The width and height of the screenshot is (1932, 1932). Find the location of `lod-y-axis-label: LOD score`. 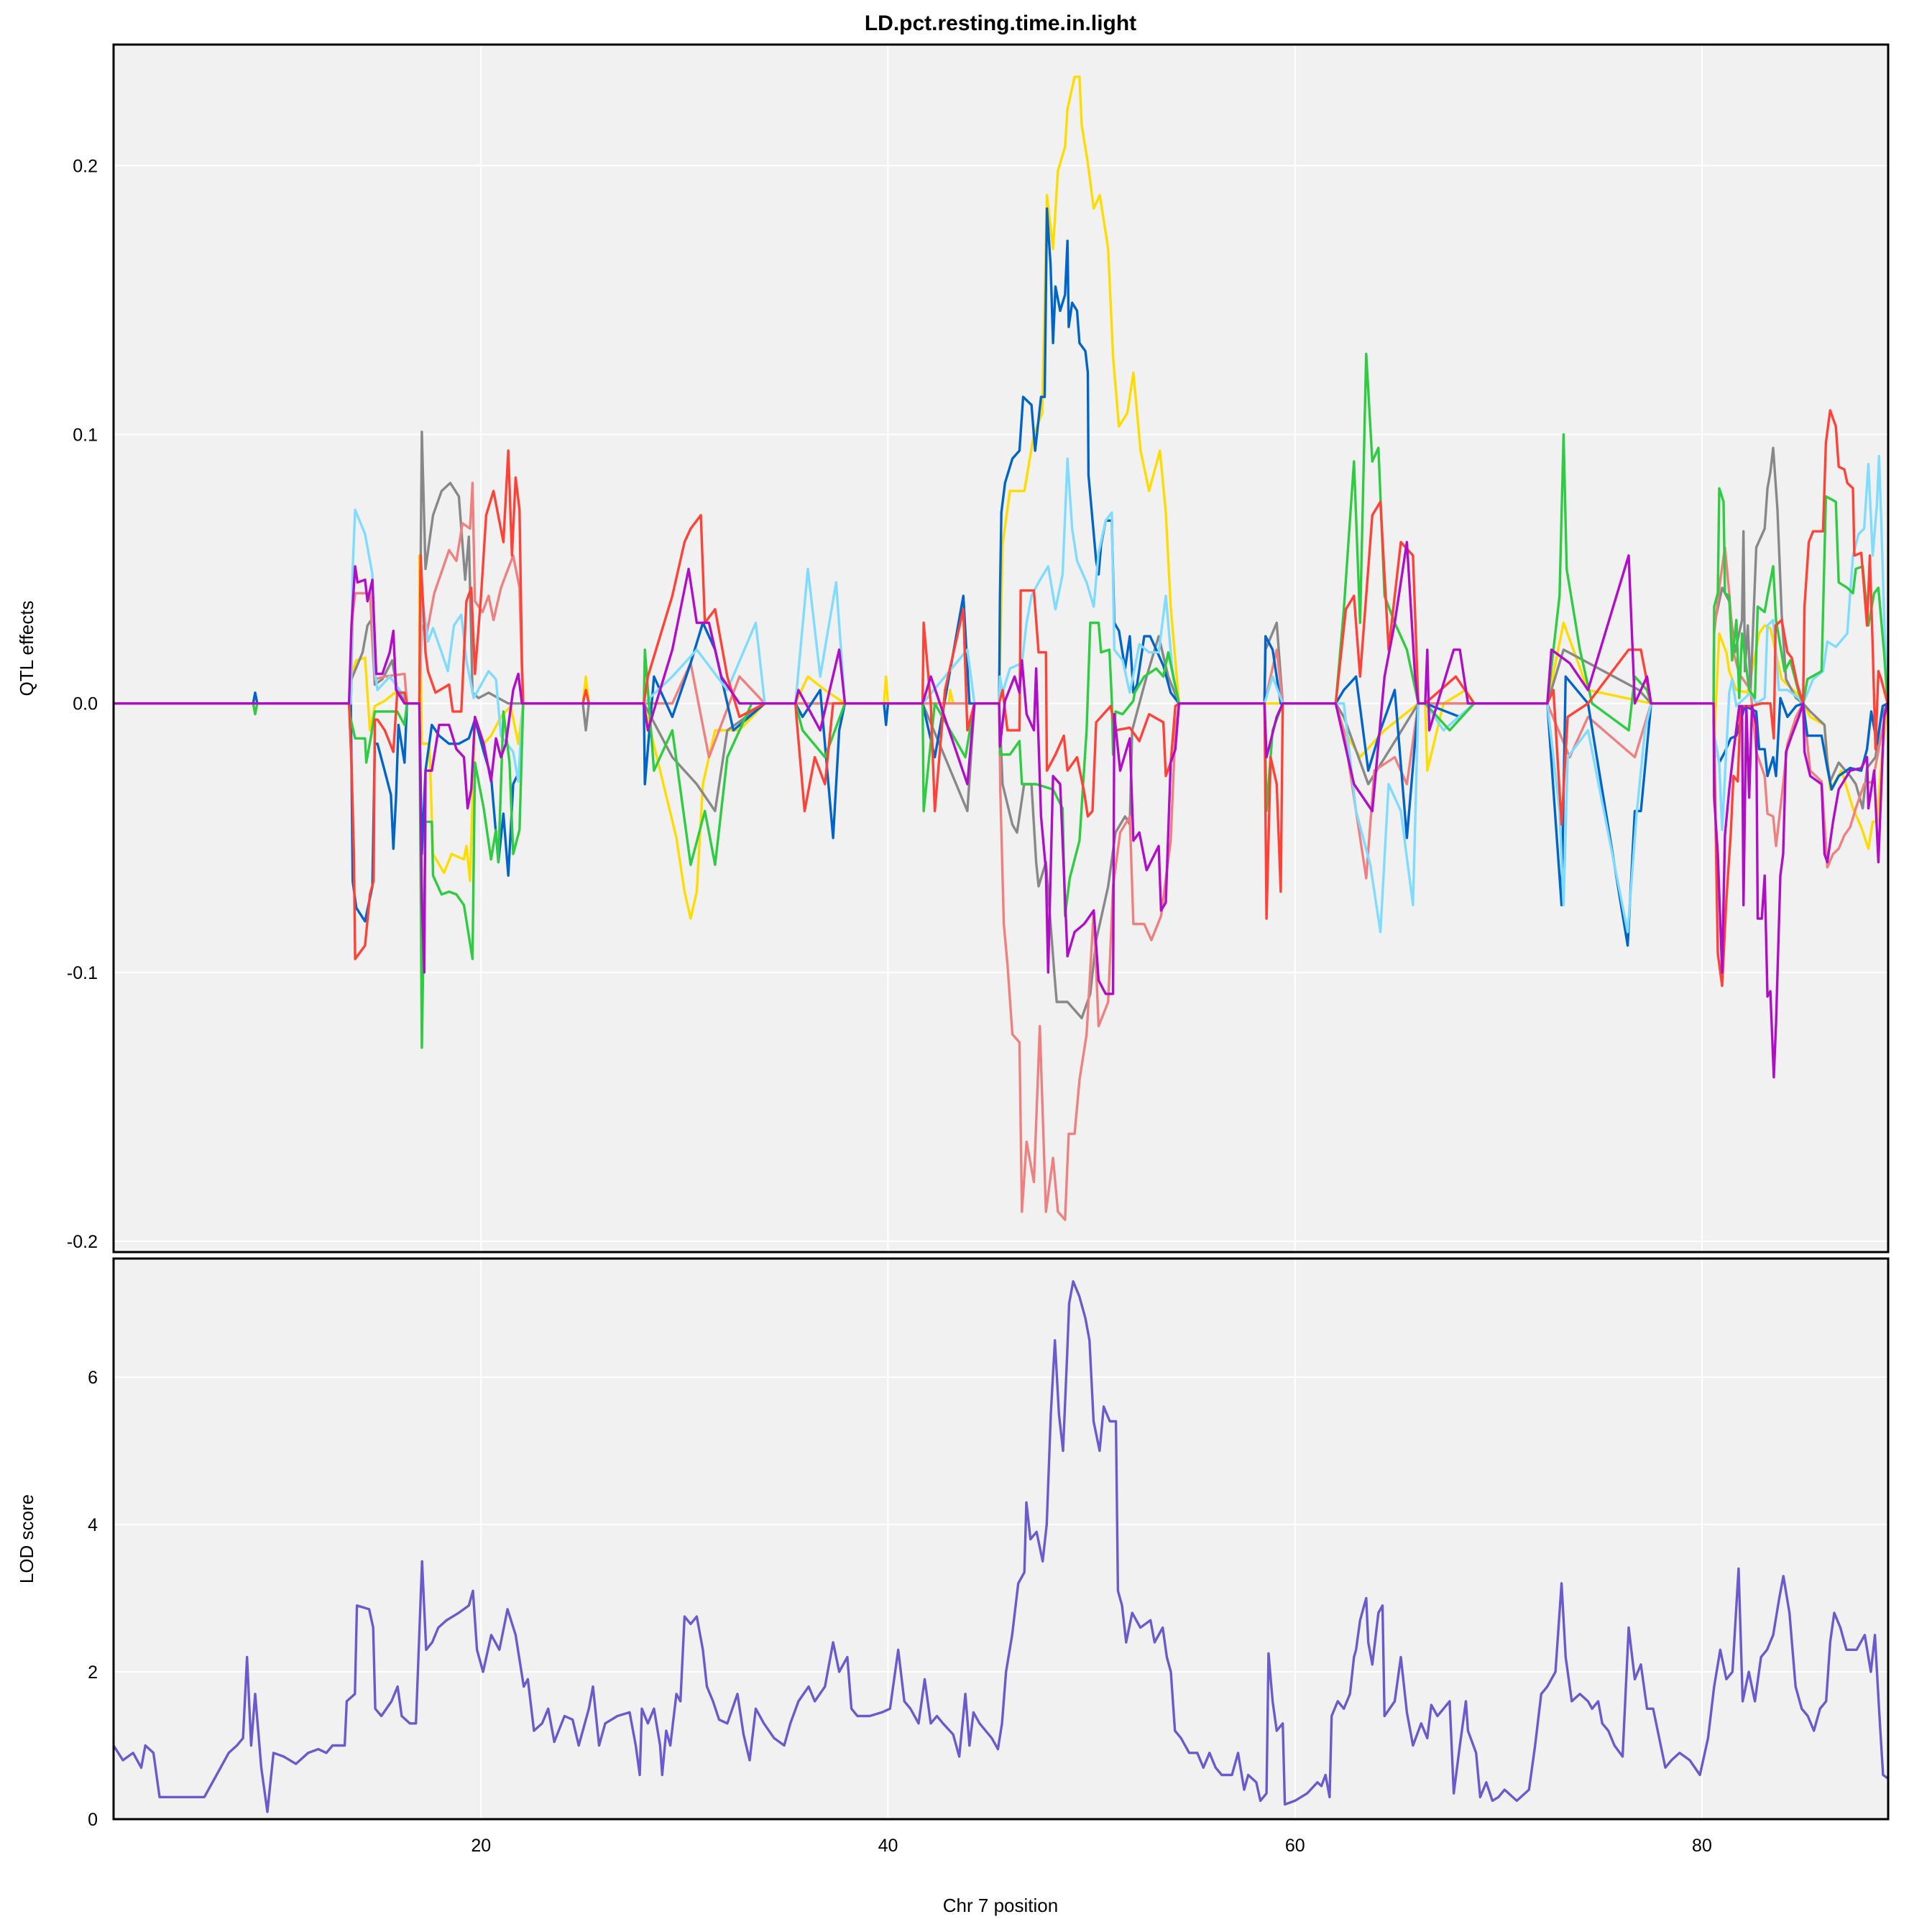

lod-y-axis-label: LOD score is located at coordinates (26, 1538).